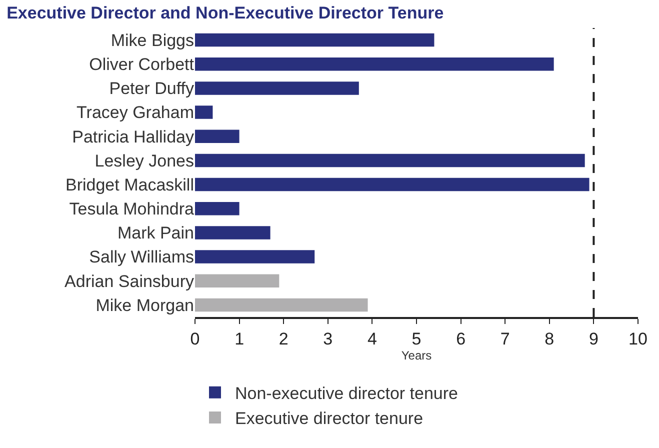  I want to click on y-tick-label: Patricia Halliday, so click(133, 136).